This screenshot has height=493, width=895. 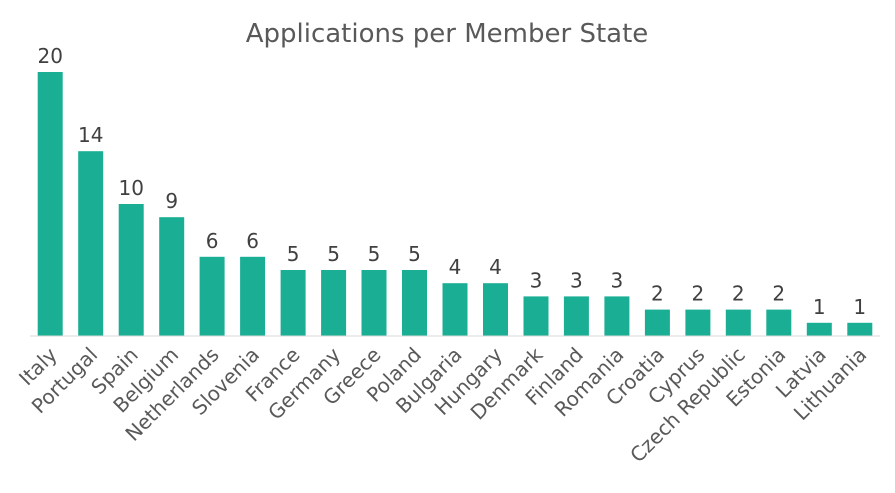 I want to click on bar-bulgaria, so click(x=455, y=309).